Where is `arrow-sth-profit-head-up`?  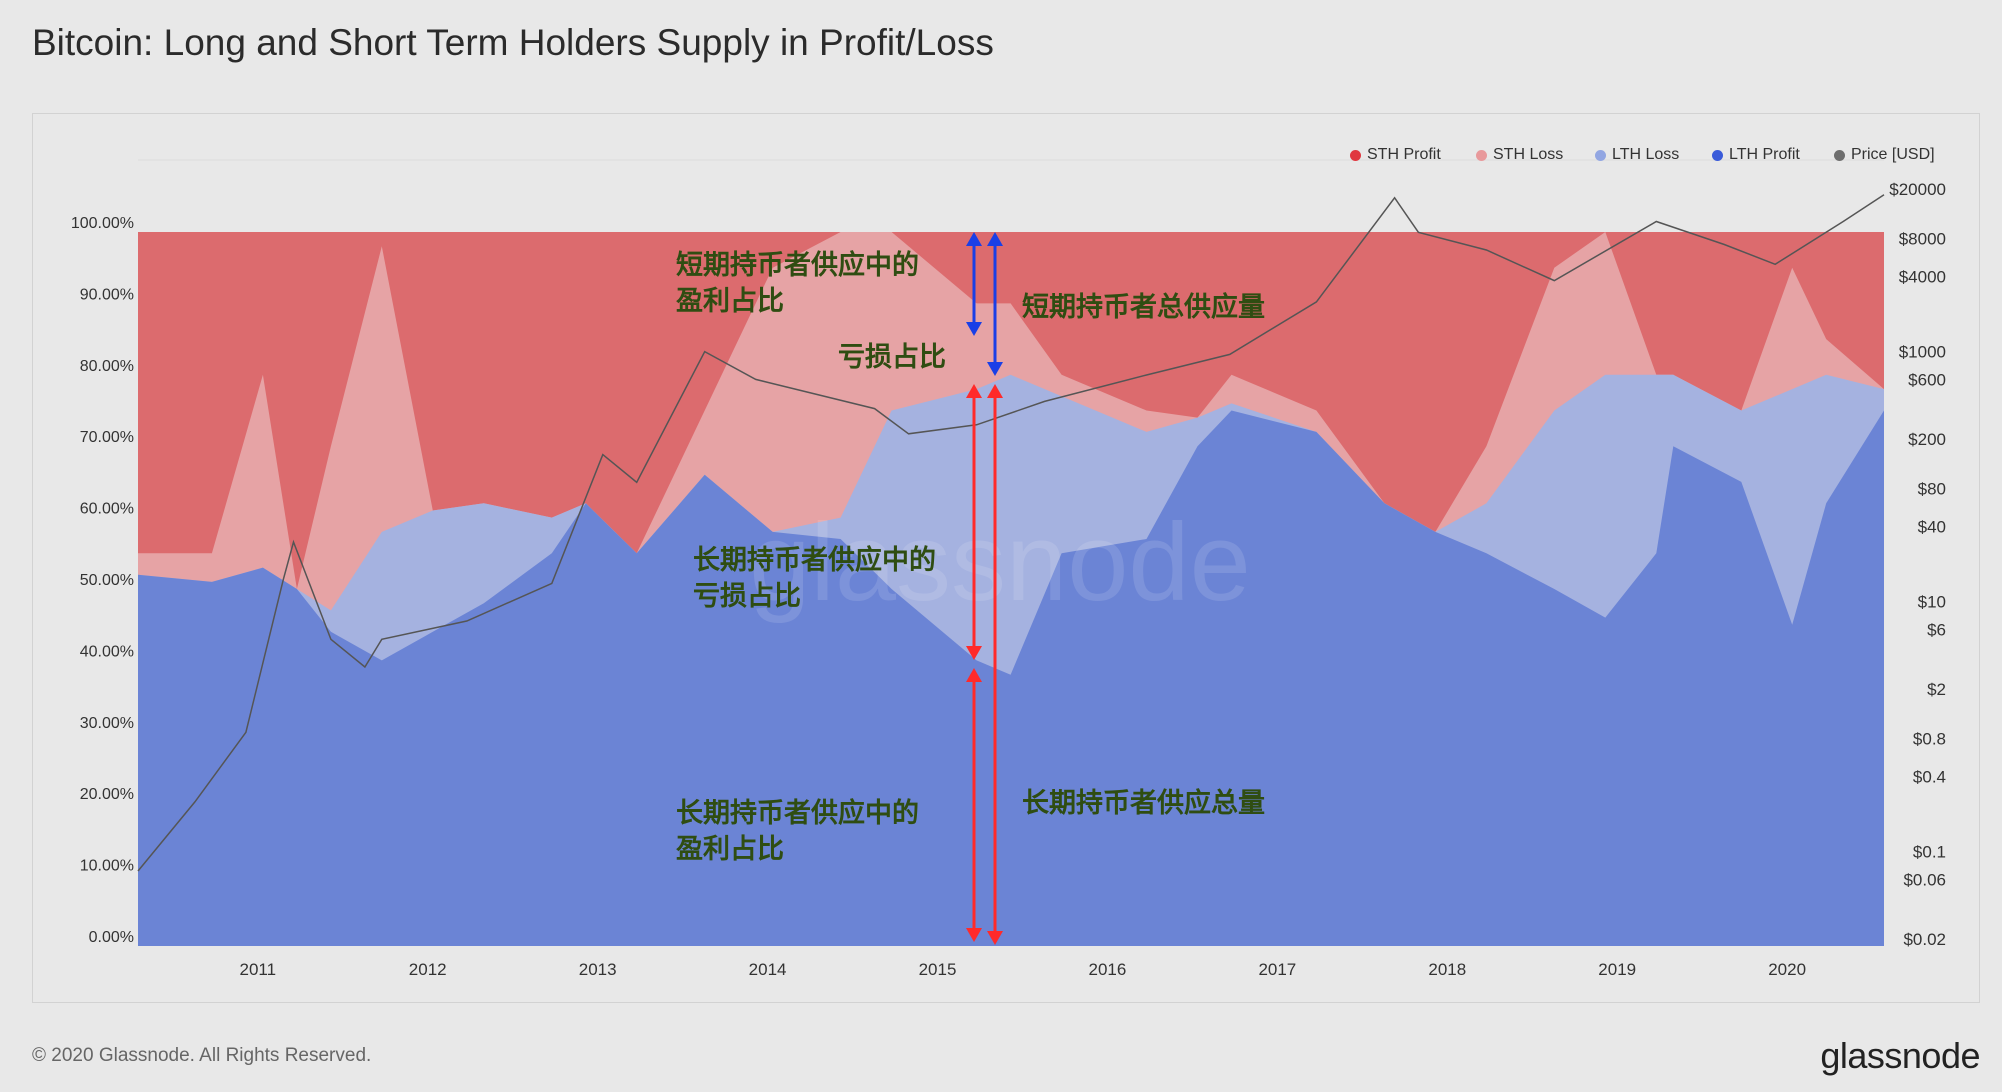 arrow-sth-profit-head-up is located at coordinates (974, 239).